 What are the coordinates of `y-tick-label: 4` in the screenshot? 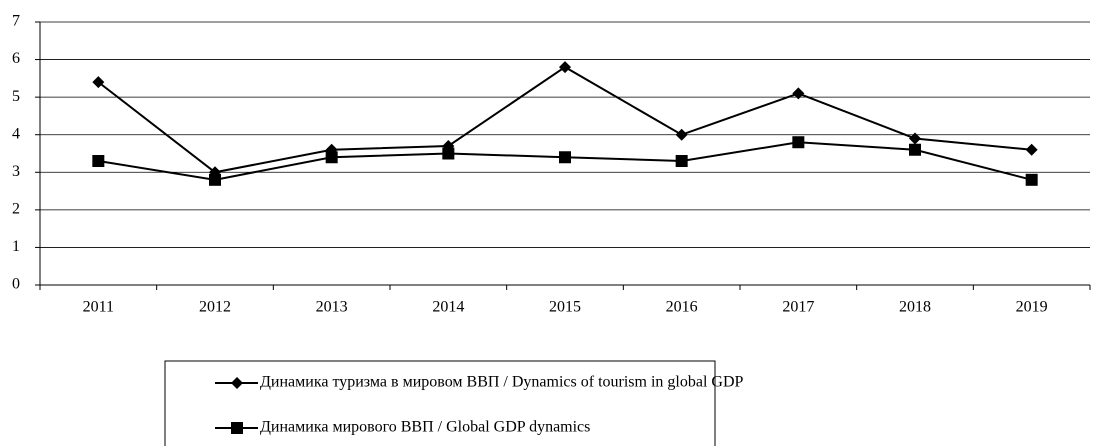 It's located at (16, 133).